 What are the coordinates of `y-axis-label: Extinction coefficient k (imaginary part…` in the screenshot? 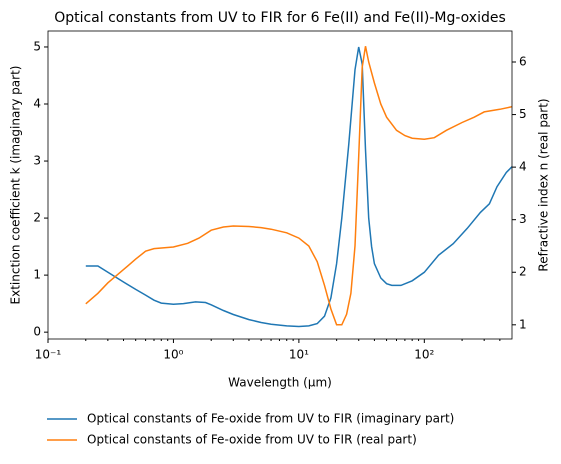 It's located at (16, 185).